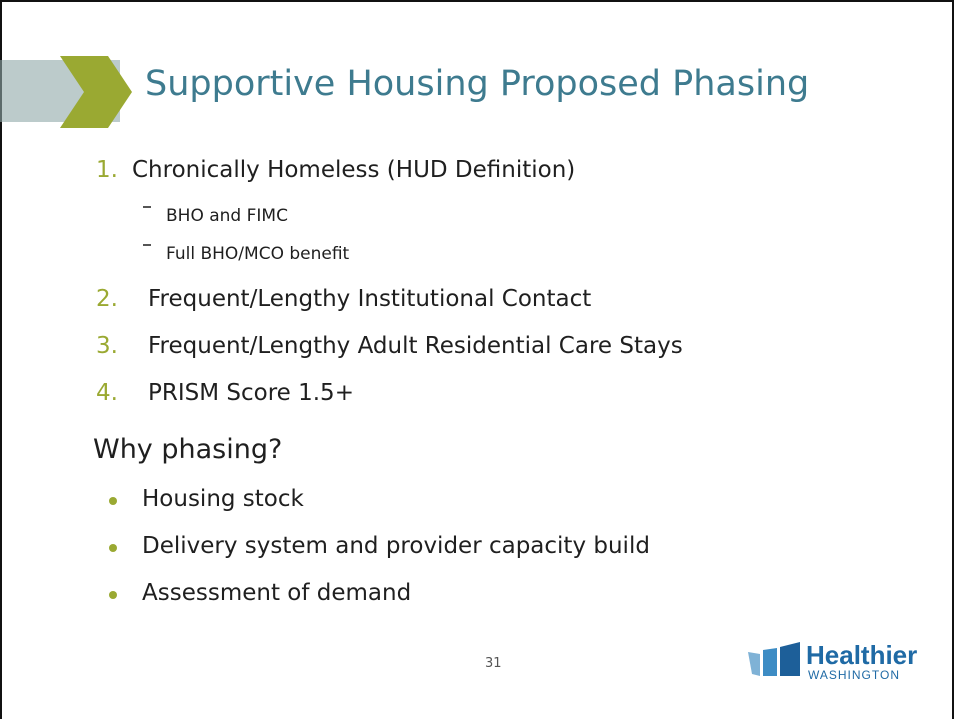 This screenshot has width=957, height=719. What do you see at coordinates (854, 675) in the screenshot?
I see `logo-subtitle: WASHINGTON` at bounding box center [854, 675].